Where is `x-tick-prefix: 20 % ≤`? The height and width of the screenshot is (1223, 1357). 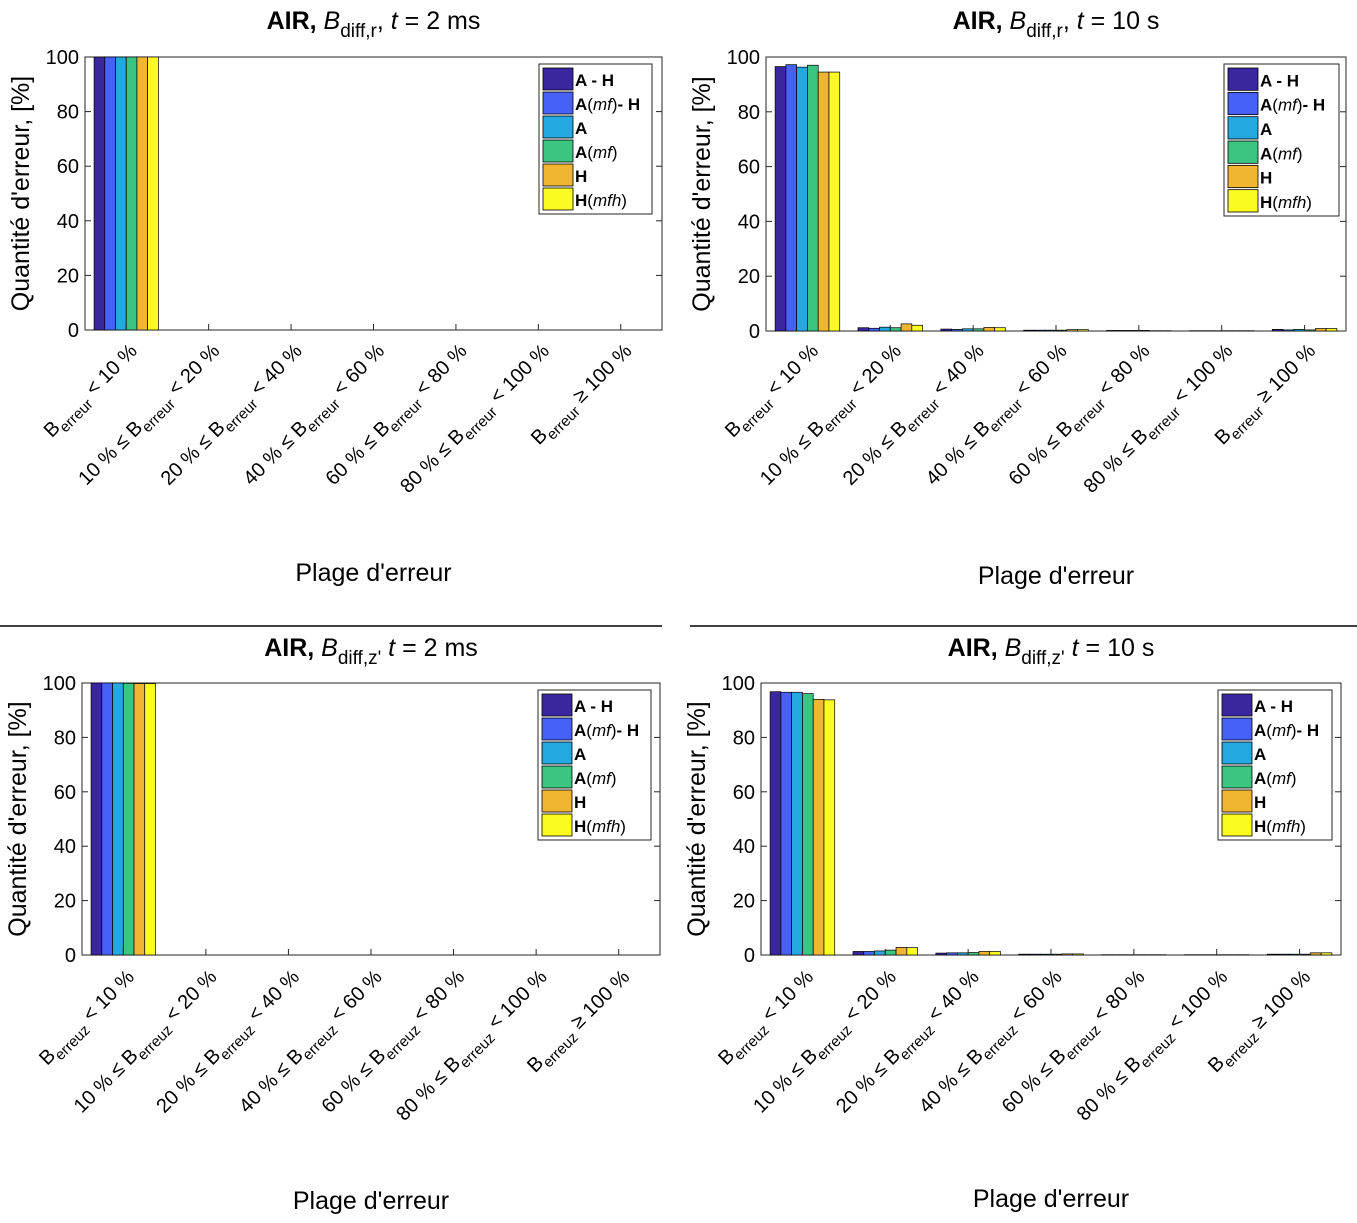 x-tick-prefix: 20 % ≤ is located at coordinates (863, 1085).